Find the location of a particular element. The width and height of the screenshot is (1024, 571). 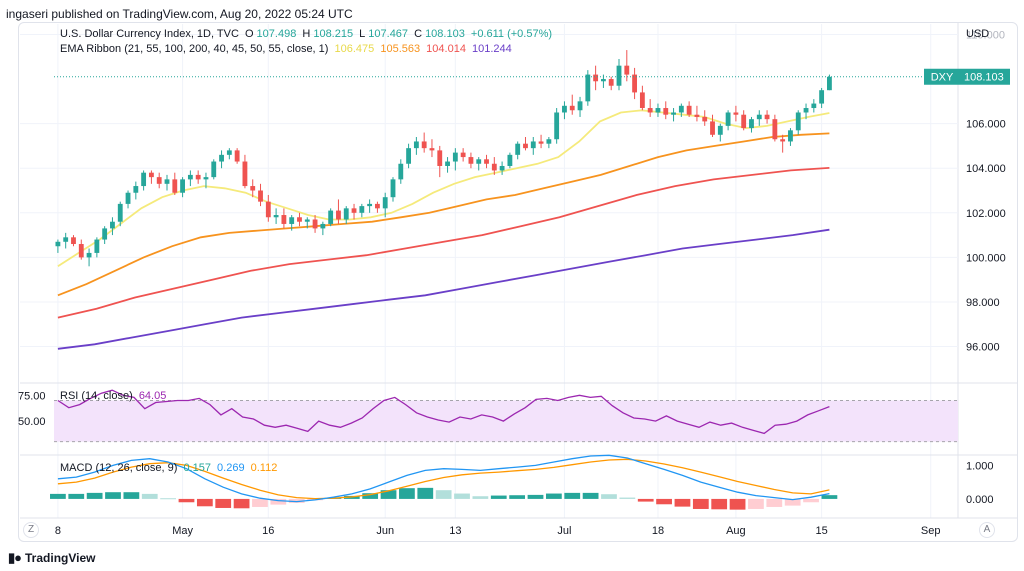

x-tick-label: Sep is located at coordinates (931, 531).